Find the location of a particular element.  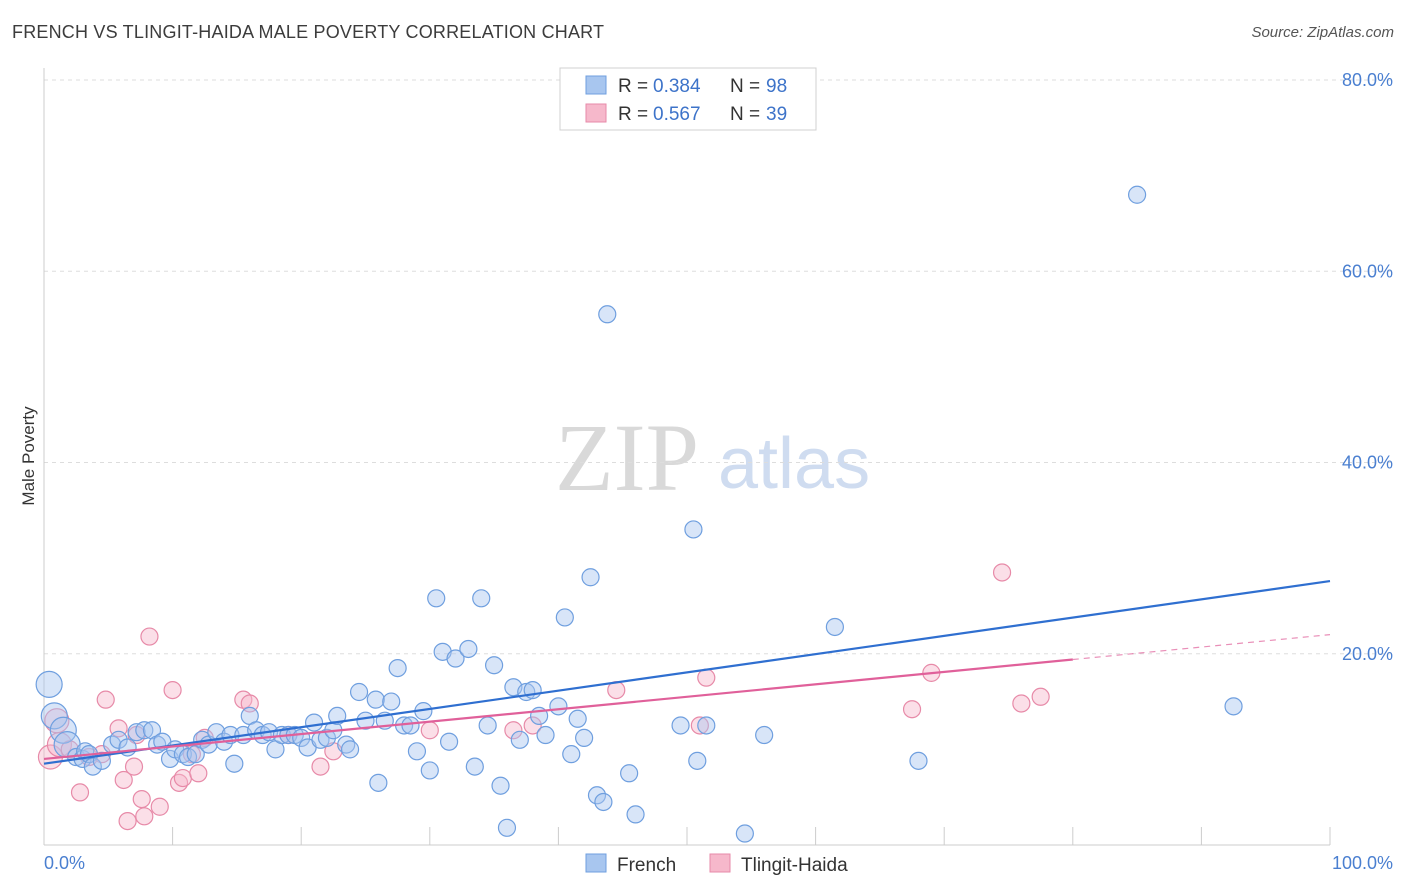

legend: R = 0.384 N = 98 R = 0.567 N = 39 is located at coordinates (688, 99).